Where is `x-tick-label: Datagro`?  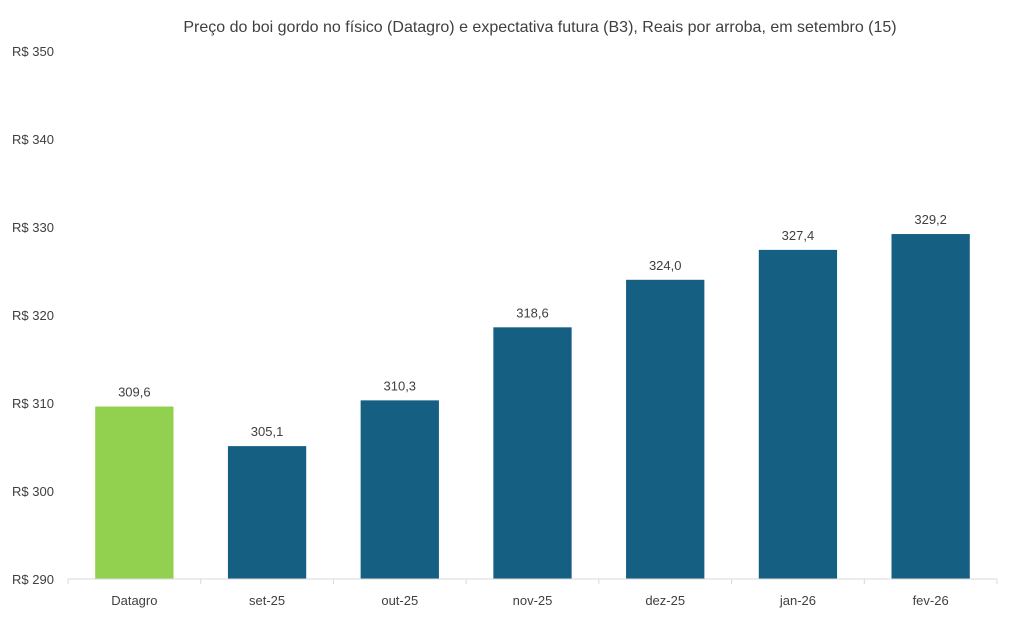 x-tick-label: Datagro is located at coordinates (134, 600).